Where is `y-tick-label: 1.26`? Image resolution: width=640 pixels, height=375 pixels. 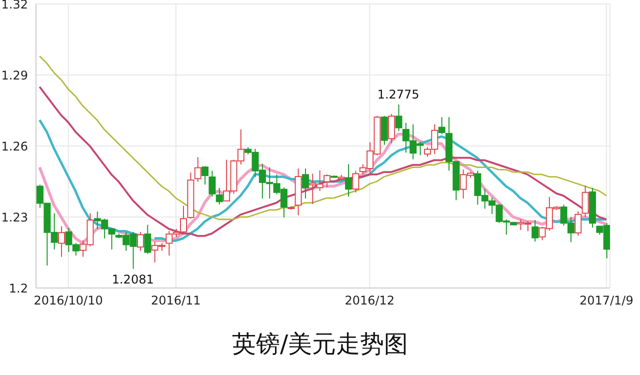 y-tick-label: 1.26 is located at coordinates (14, 146).